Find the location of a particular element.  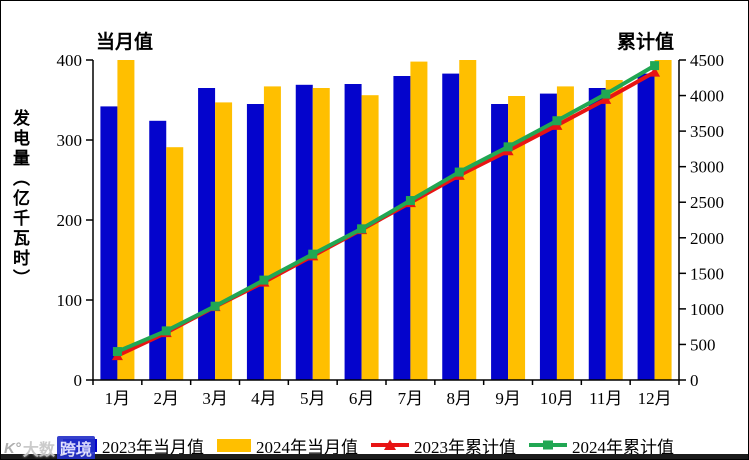

legend-line-square-icon is located at coordinates (548, 445).